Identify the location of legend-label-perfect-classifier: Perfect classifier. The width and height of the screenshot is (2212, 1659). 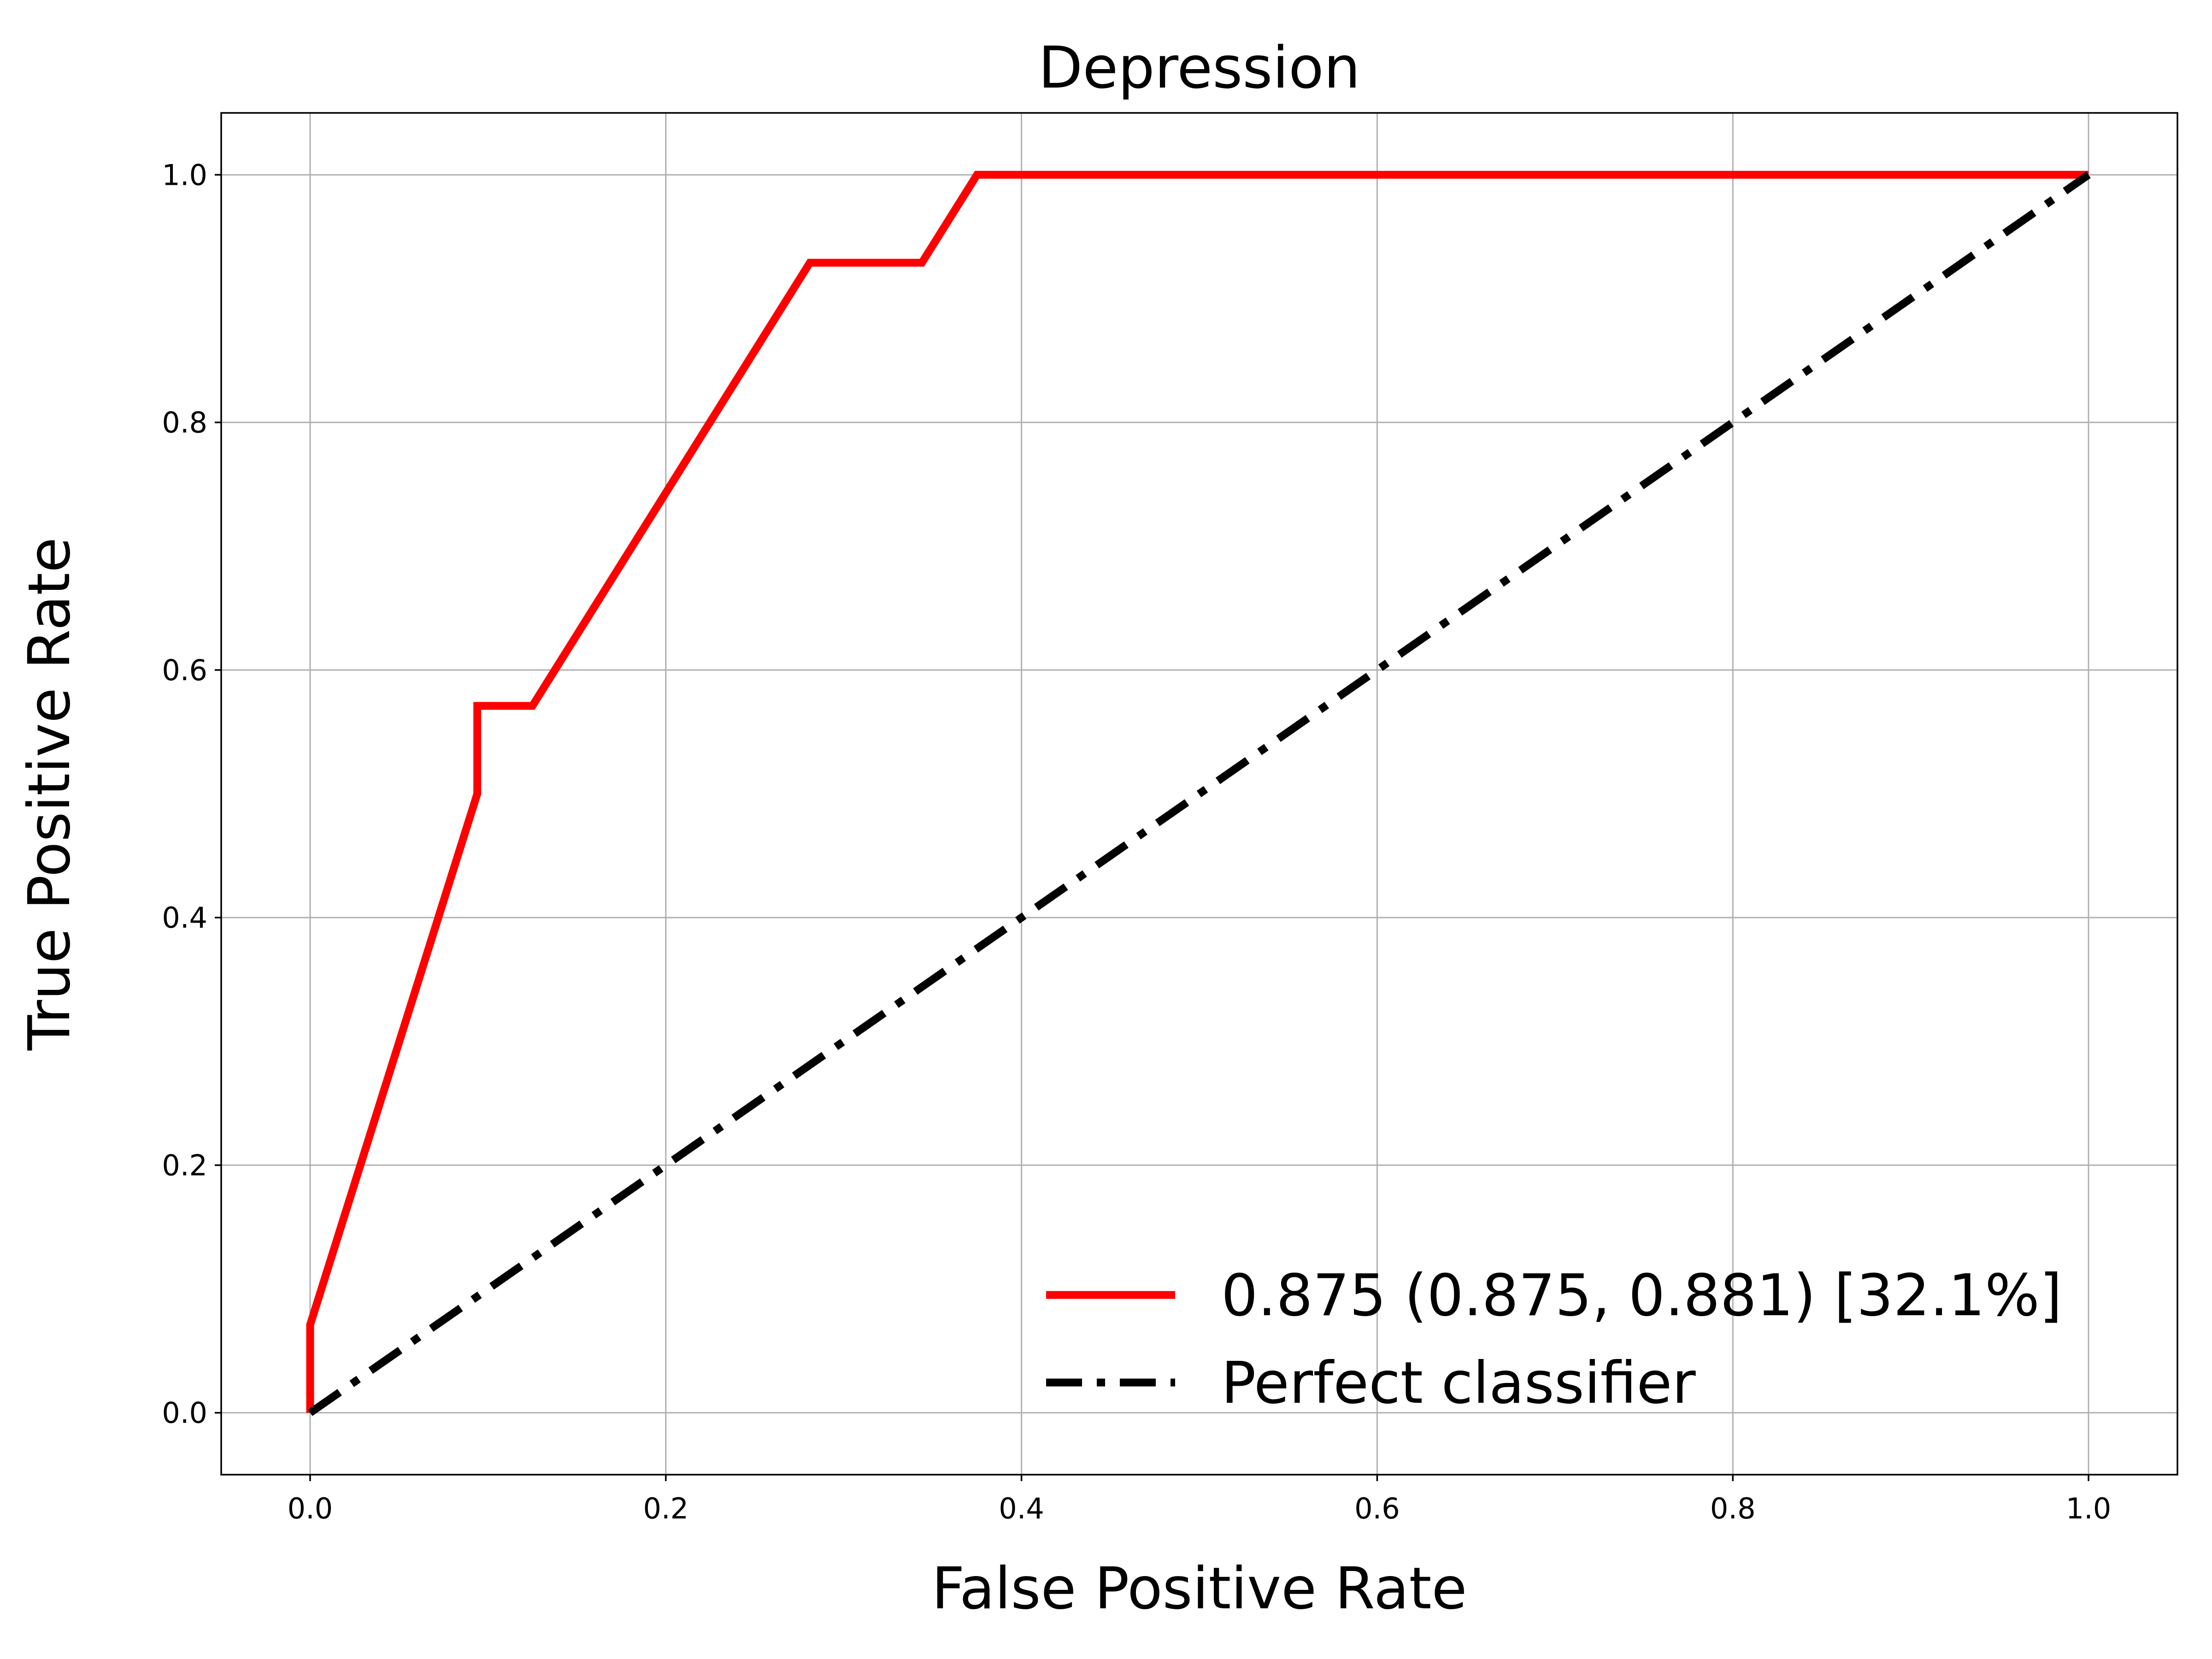
(1458, 1383).